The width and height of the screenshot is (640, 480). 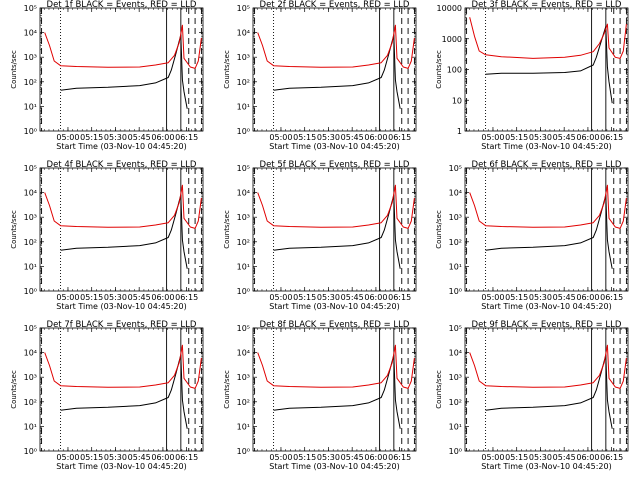 I want to click on chart-title: Det 2f BLACK = Events, RED = LLD, so click(x=335, y=5).